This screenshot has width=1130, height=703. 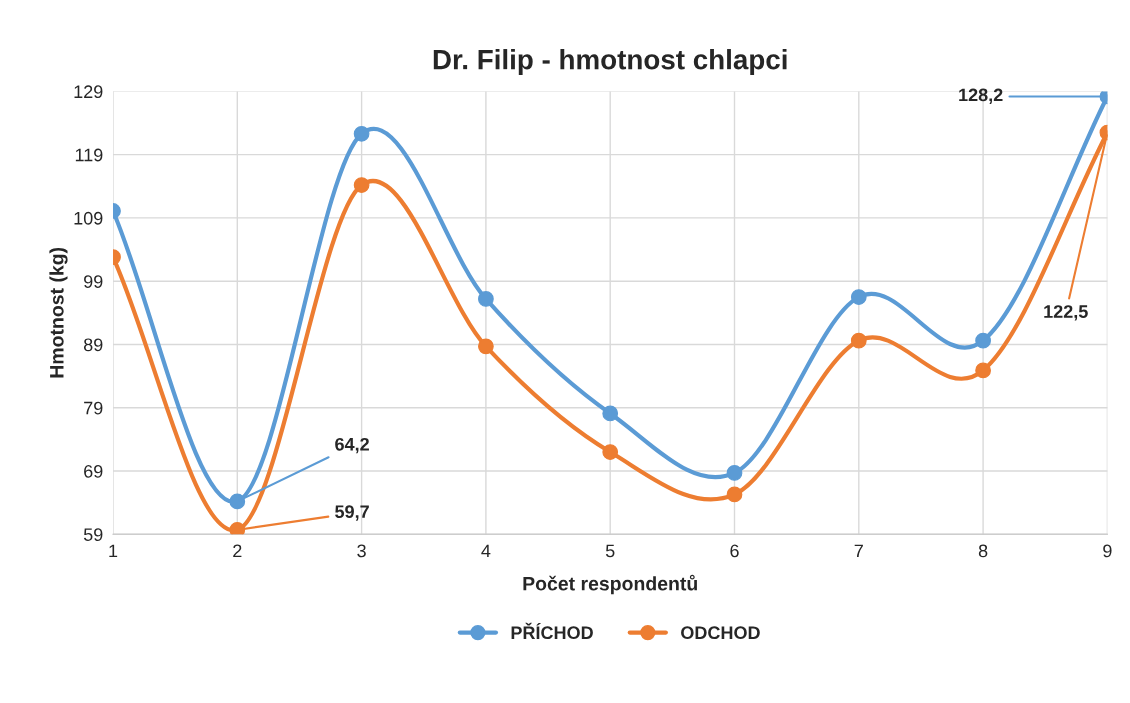 I want to click on data-label: 122,5, so click(x=1066, y=313).